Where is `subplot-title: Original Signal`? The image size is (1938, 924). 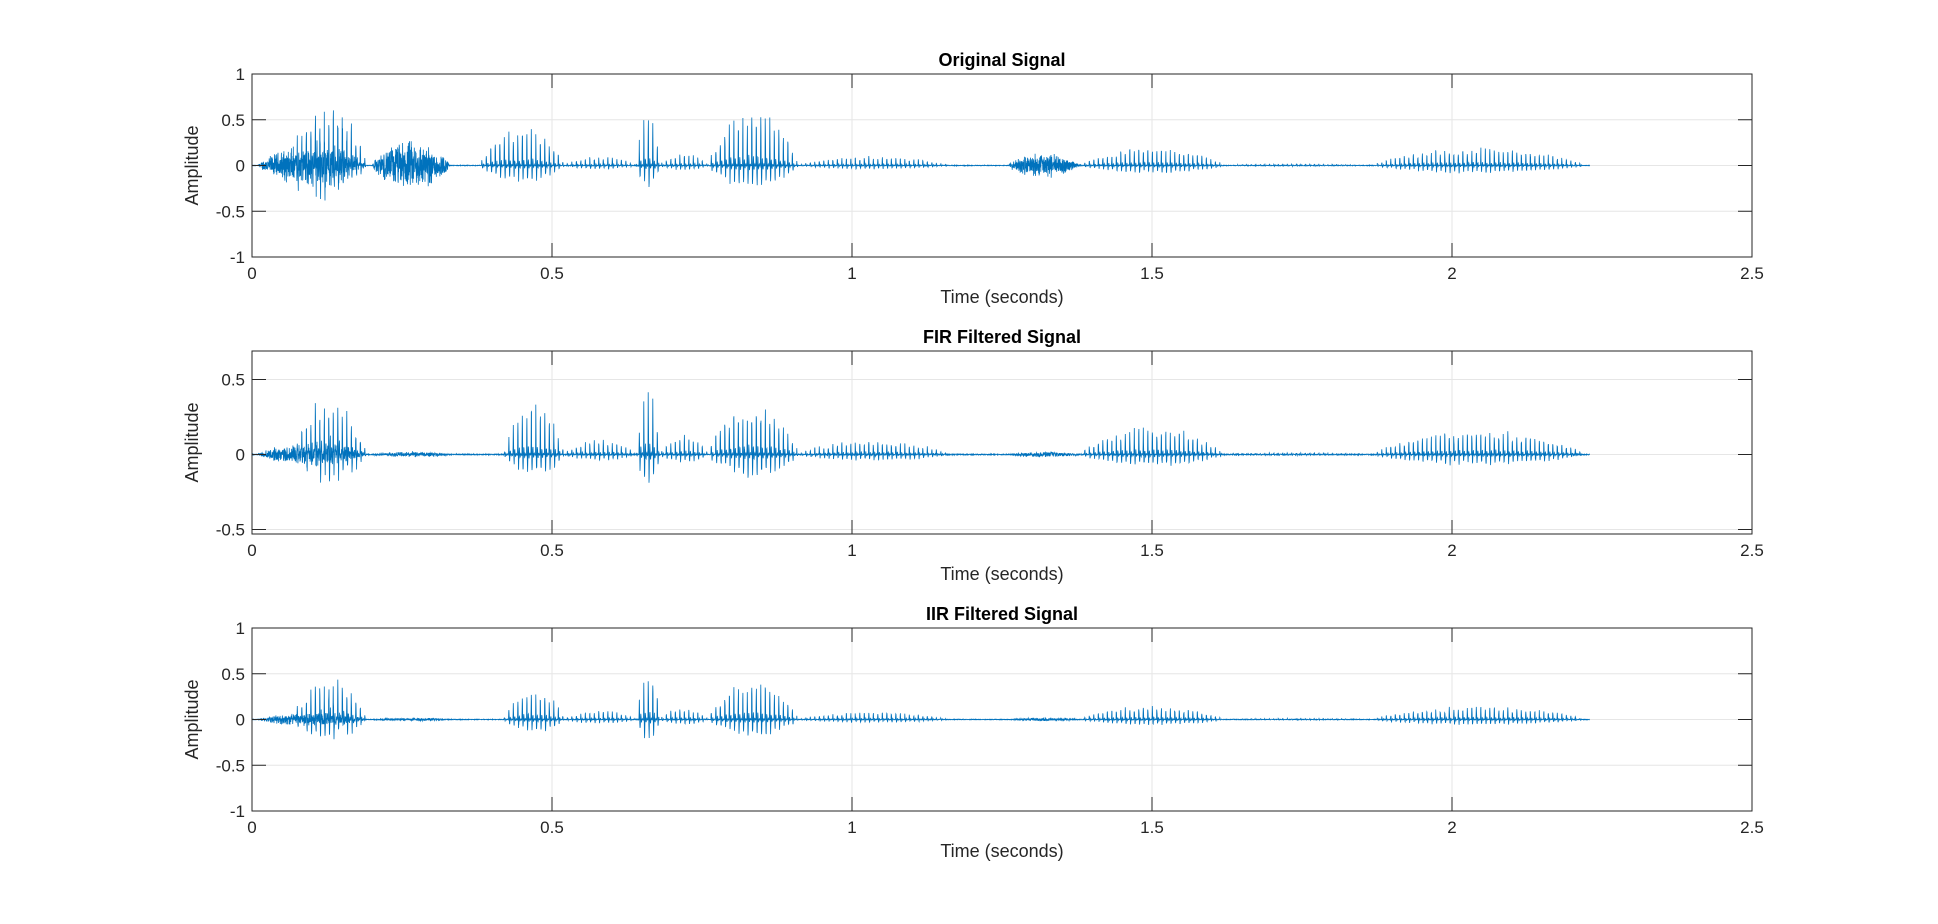
subplot-title: Original Signal is located at coordinates (1001, 60).